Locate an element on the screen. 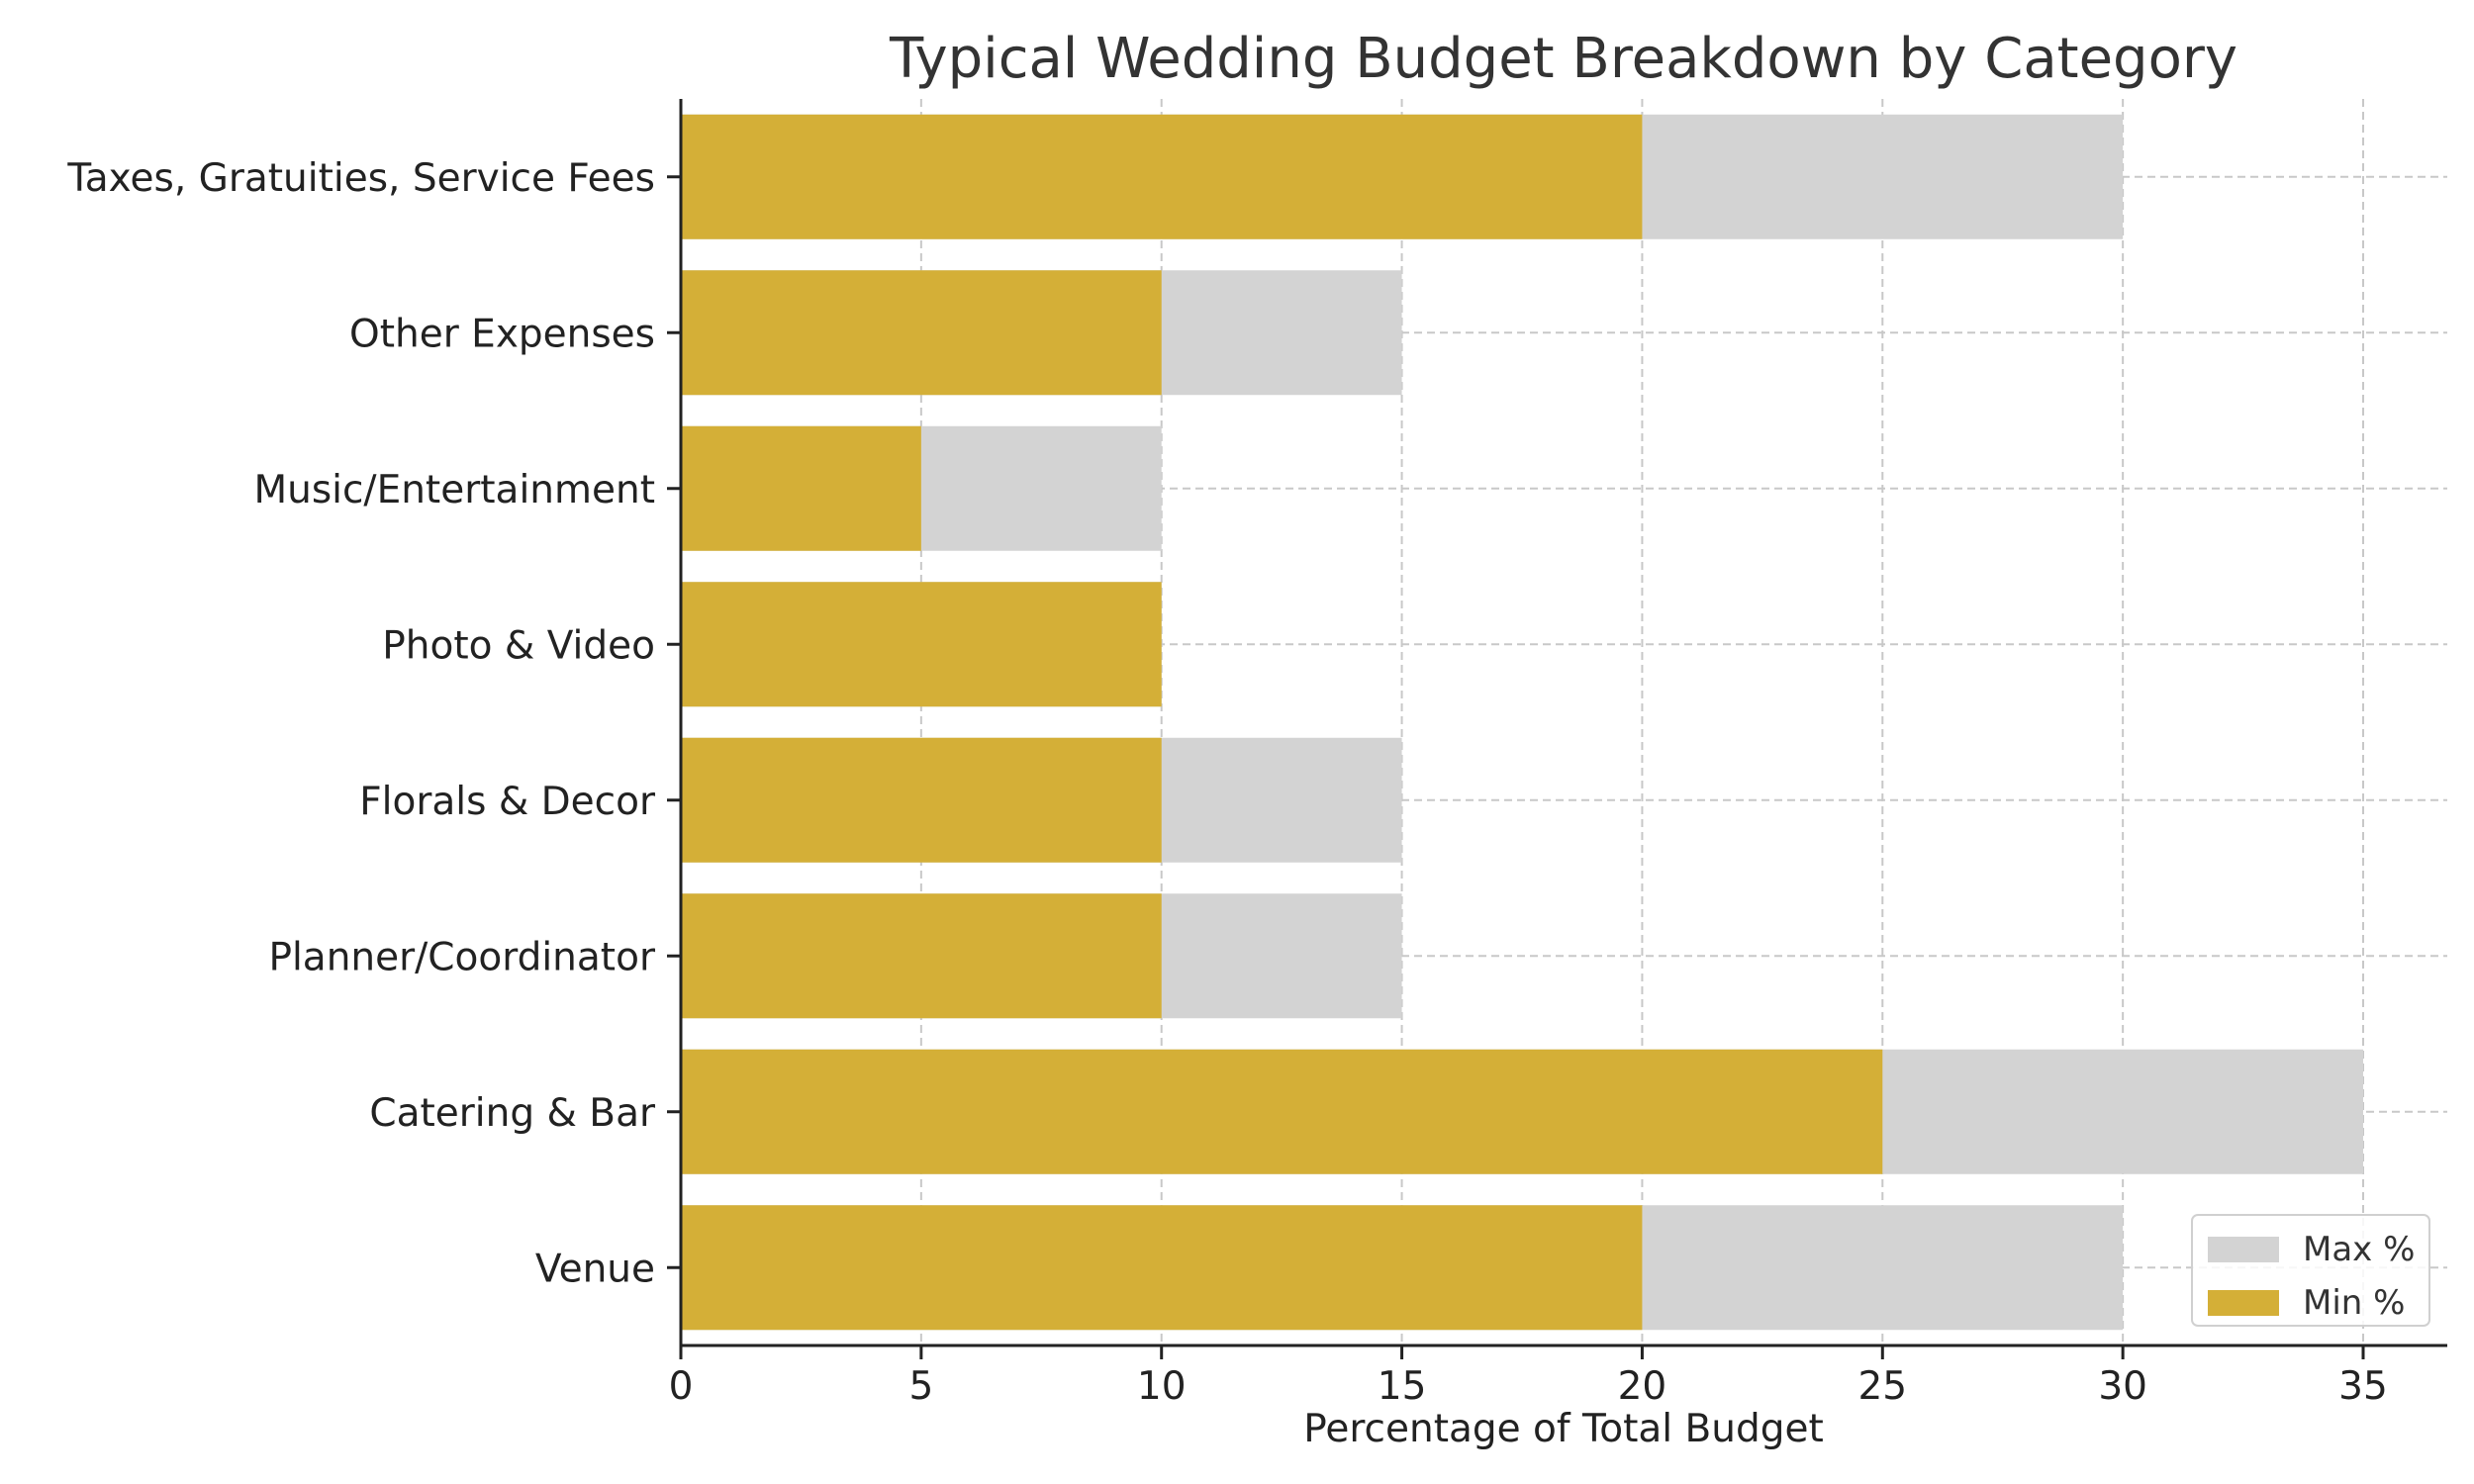  x-tick-label: 0 is located at coordinates (682, 1386).